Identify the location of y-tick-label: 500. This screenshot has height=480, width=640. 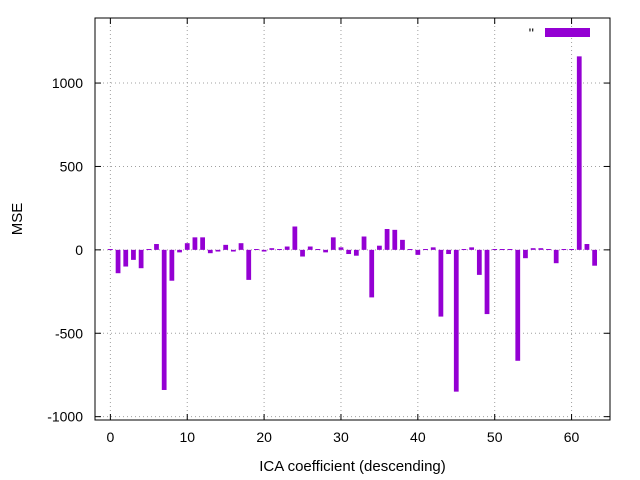
(72, 166).